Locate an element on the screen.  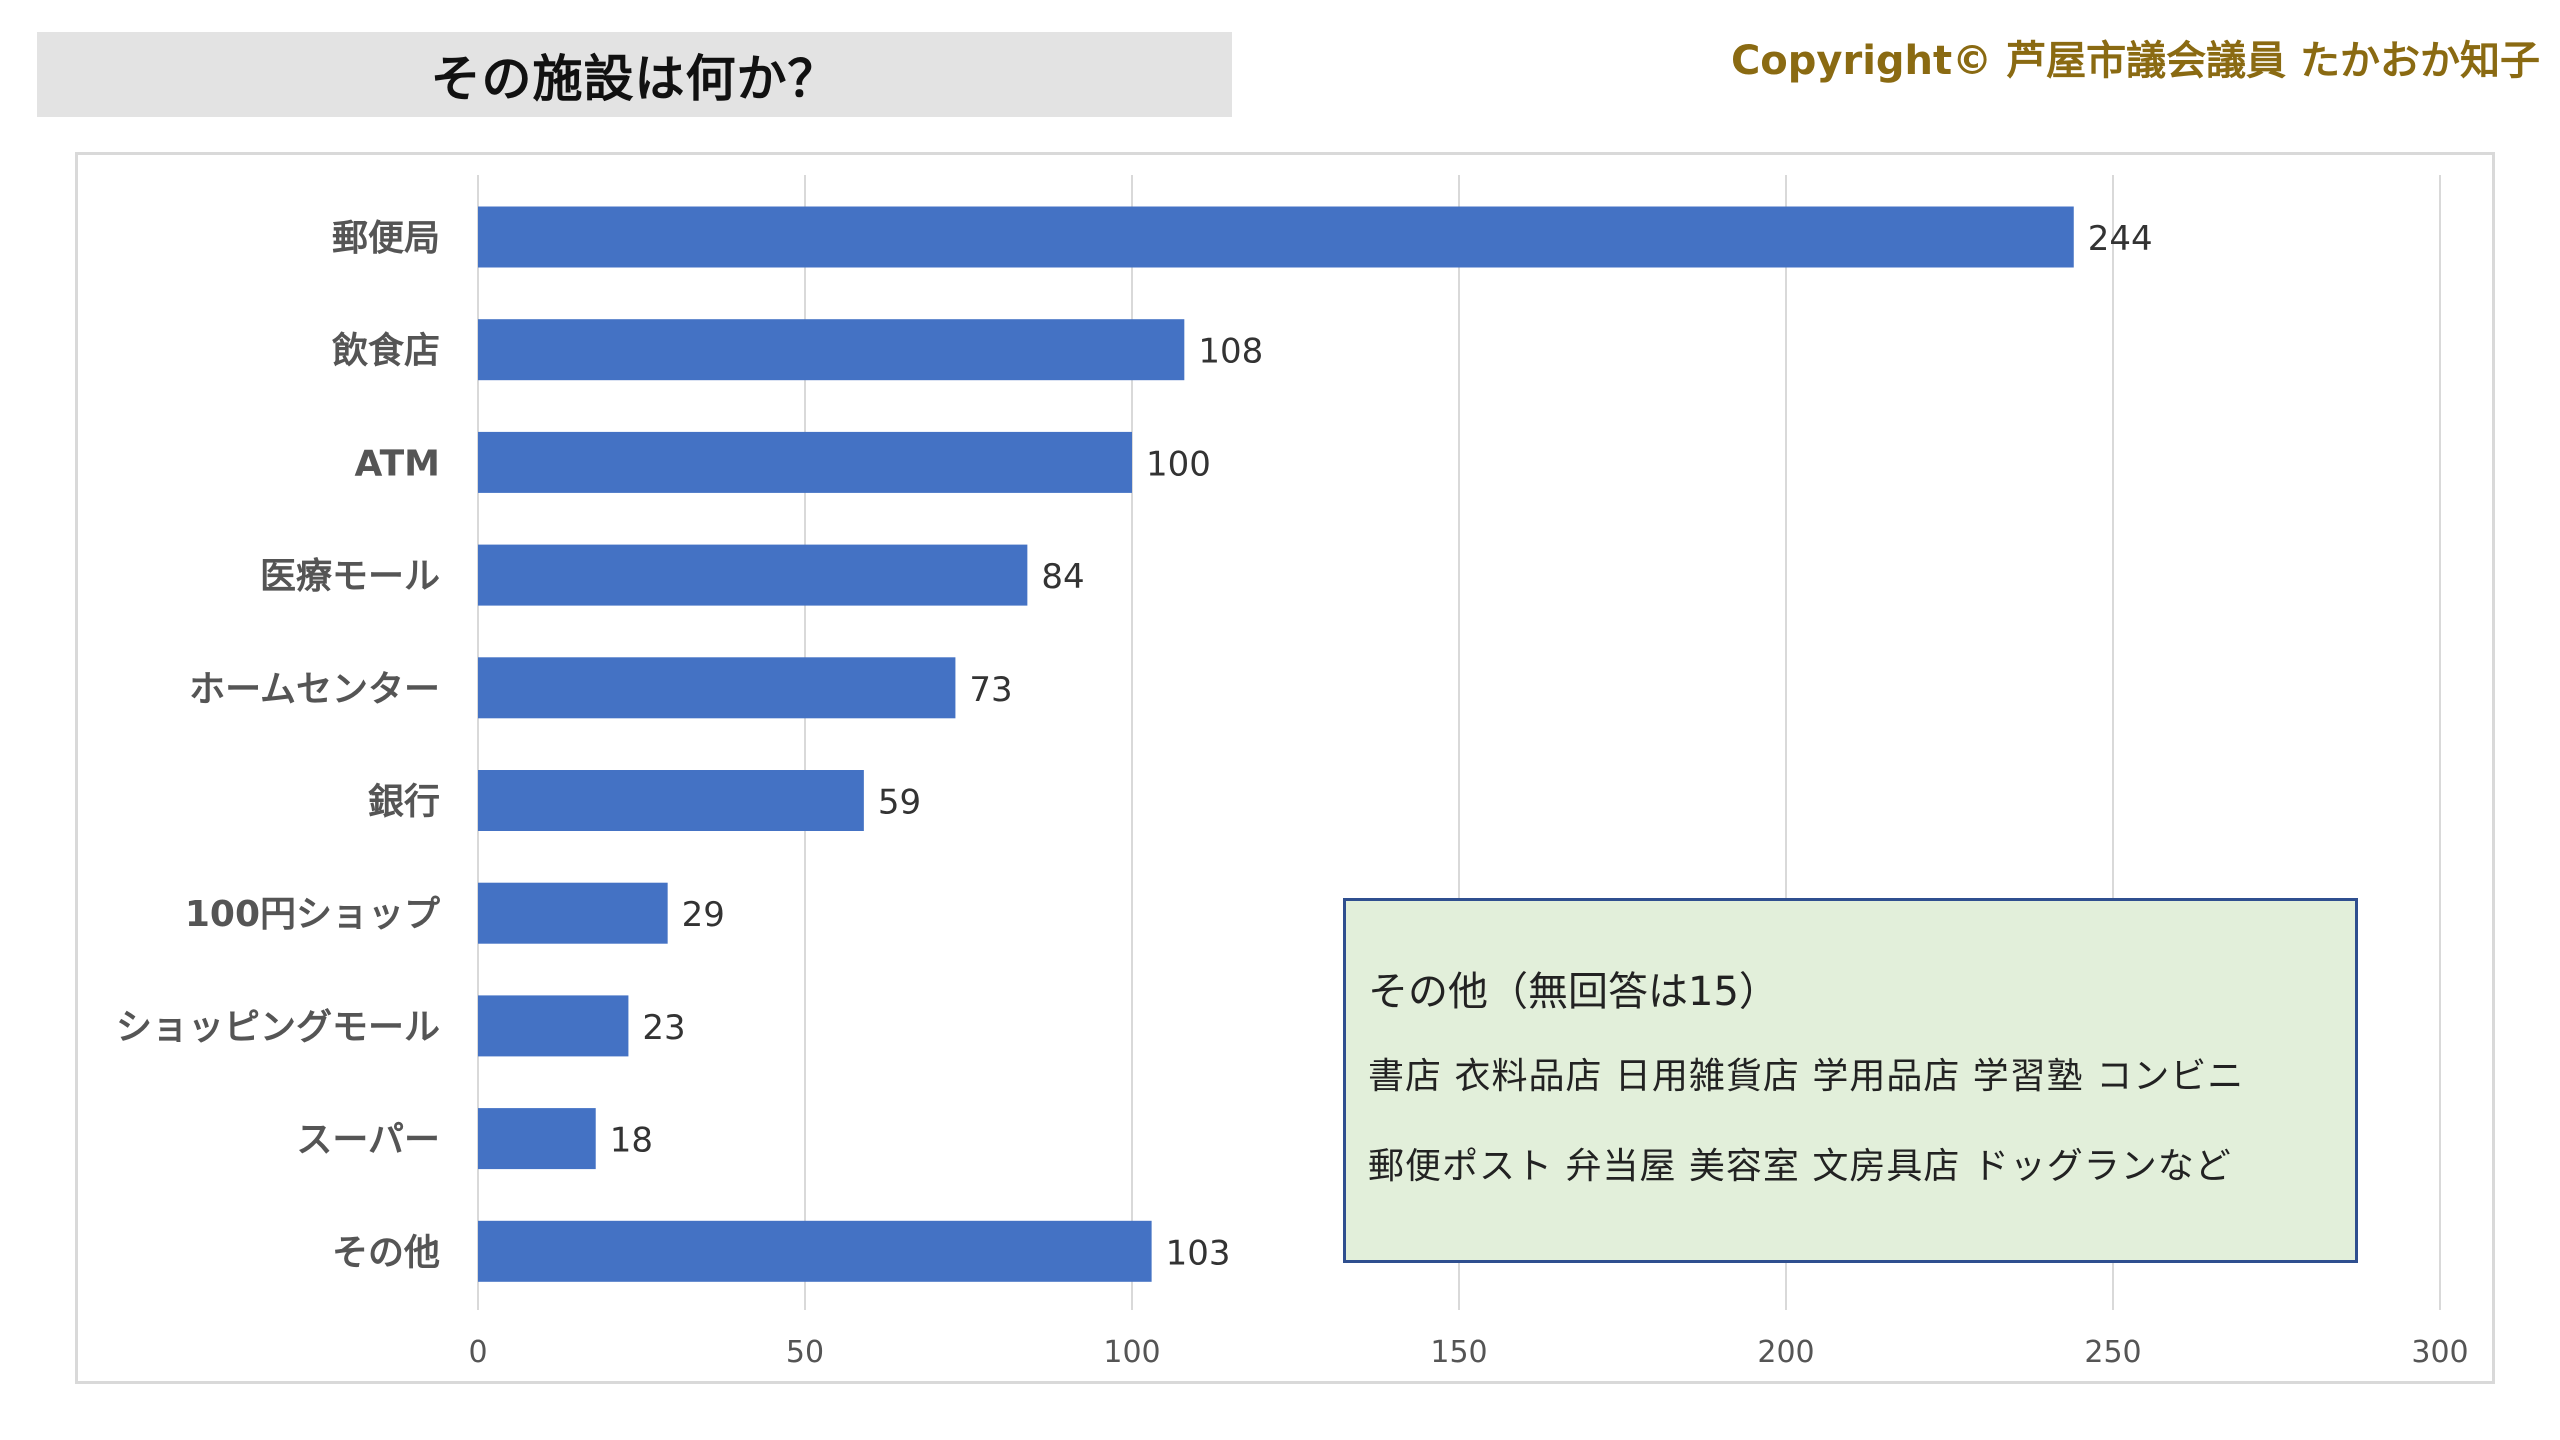
category-label: 郵便局 is located at coordinates (386, 238).